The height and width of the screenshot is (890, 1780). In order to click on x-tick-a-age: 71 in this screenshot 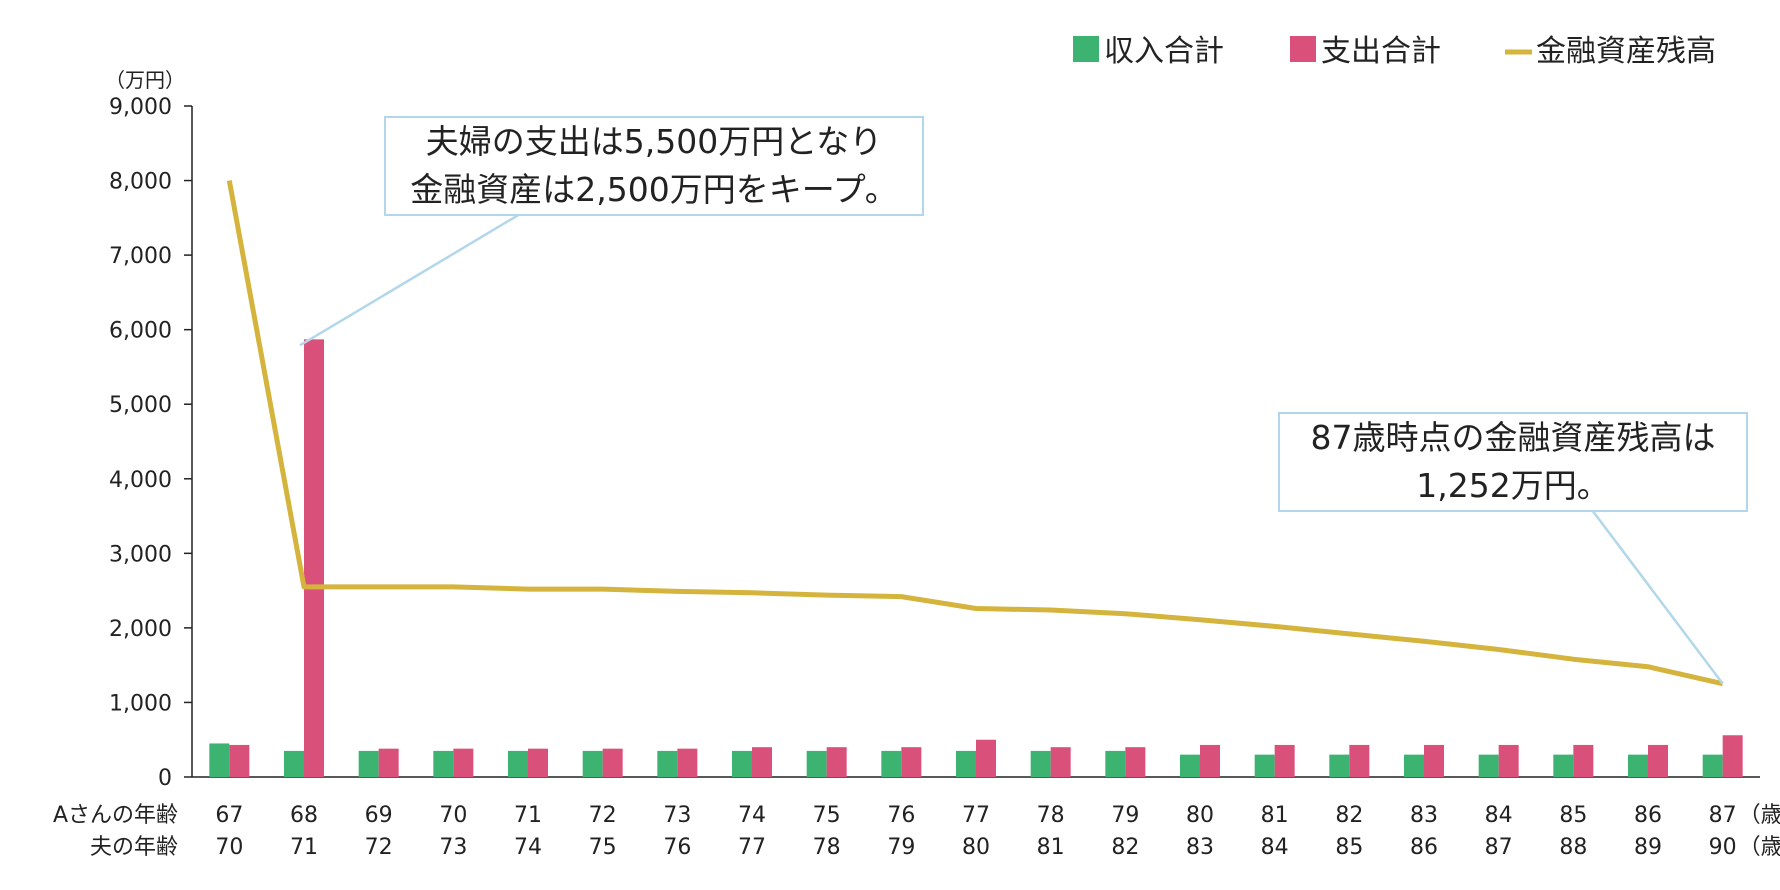, I will do `click(528, 815)`.